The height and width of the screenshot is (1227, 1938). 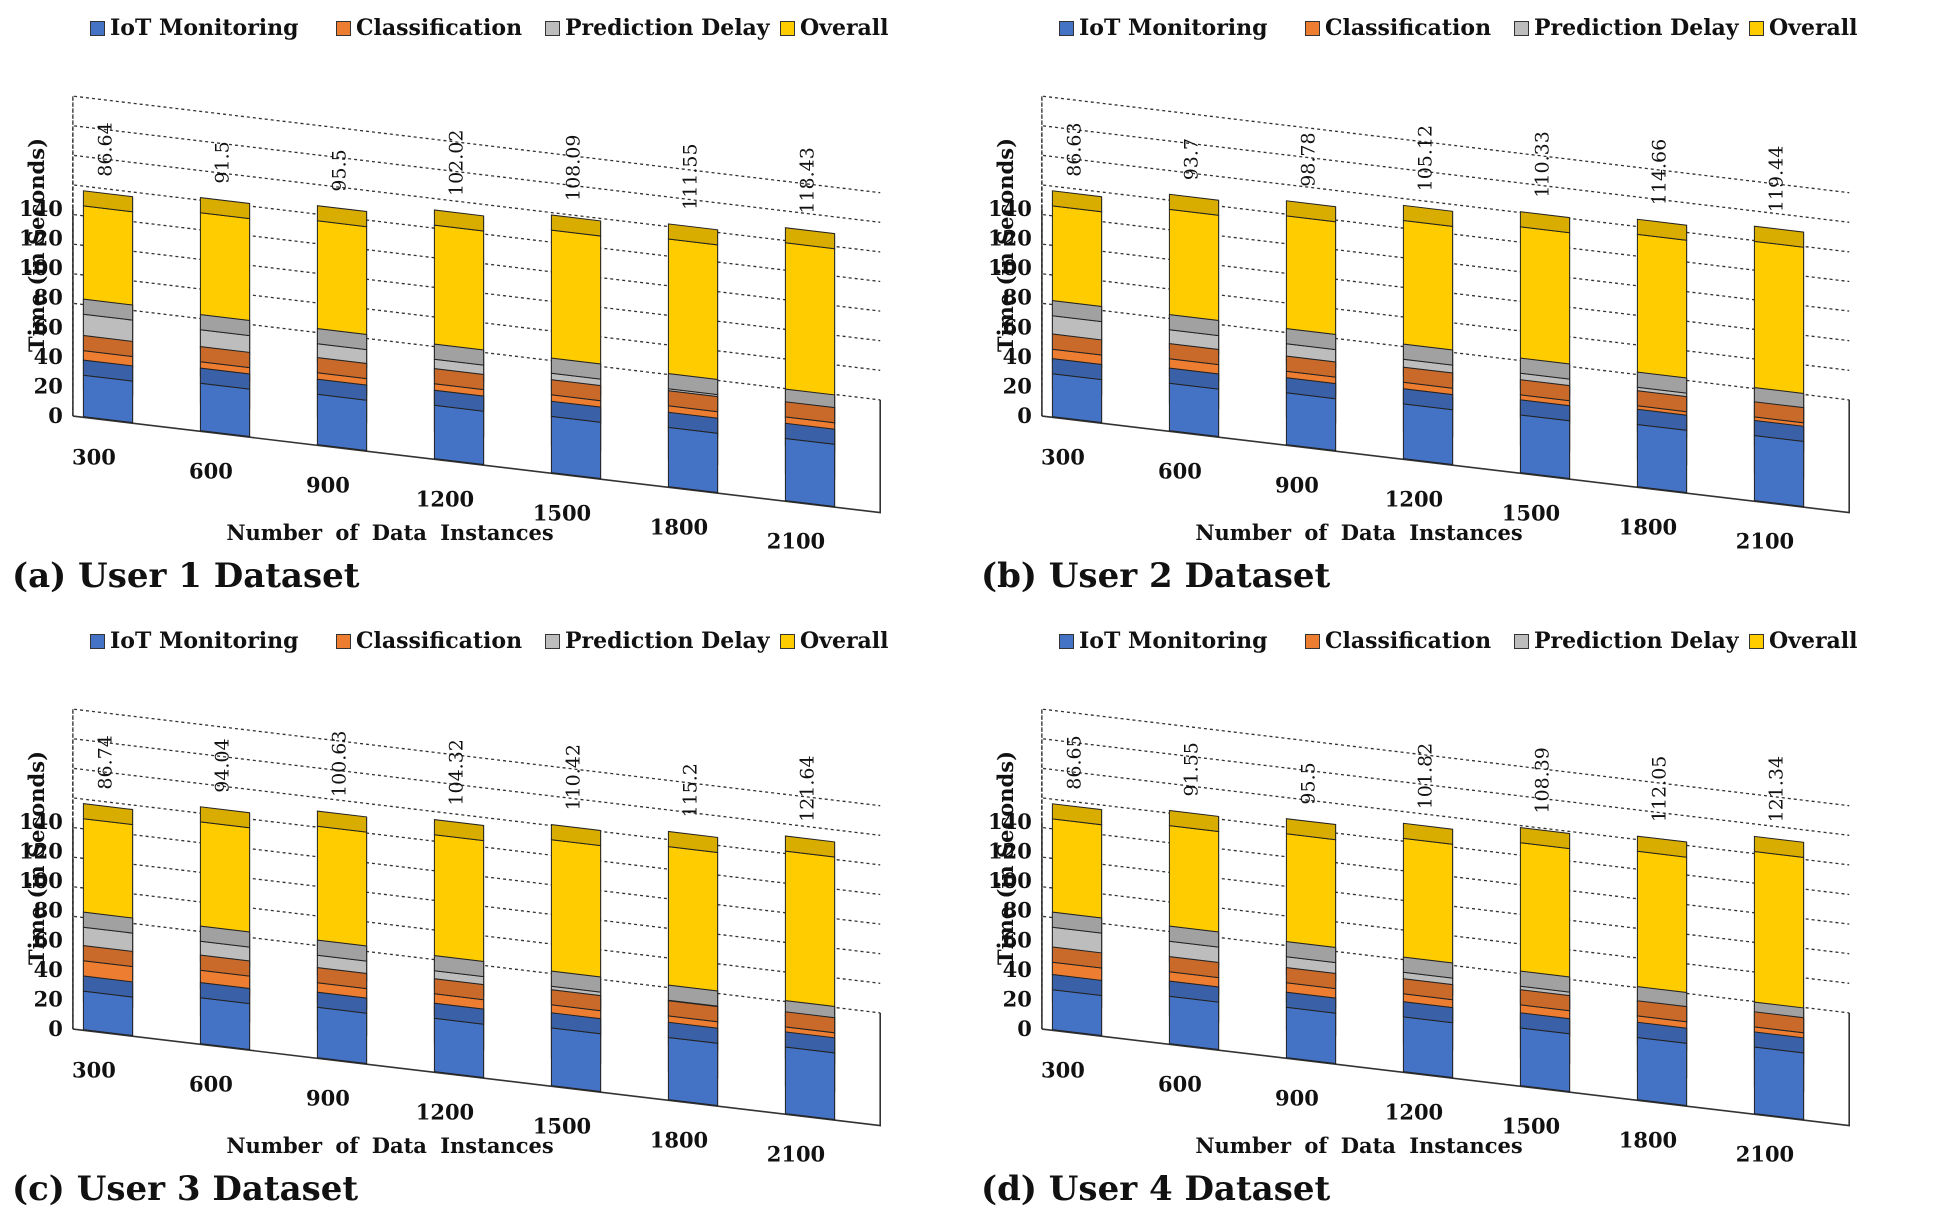 I want to click on legend-item-2: Classification, so click(x=1398, y=28).